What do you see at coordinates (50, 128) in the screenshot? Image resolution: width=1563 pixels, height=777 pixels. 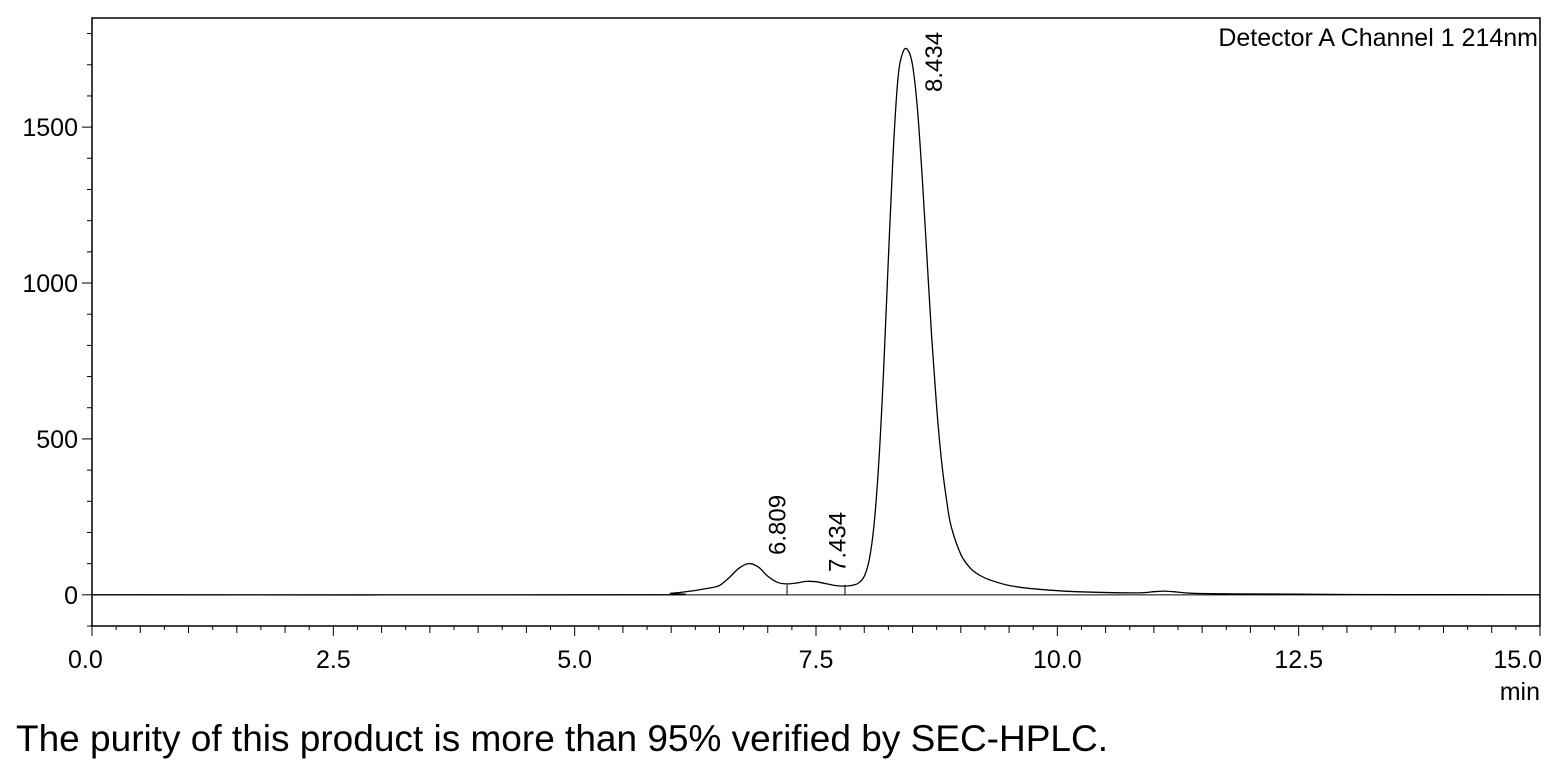 I see `y-tick-label: 1500` at bounding box center [50, 128].